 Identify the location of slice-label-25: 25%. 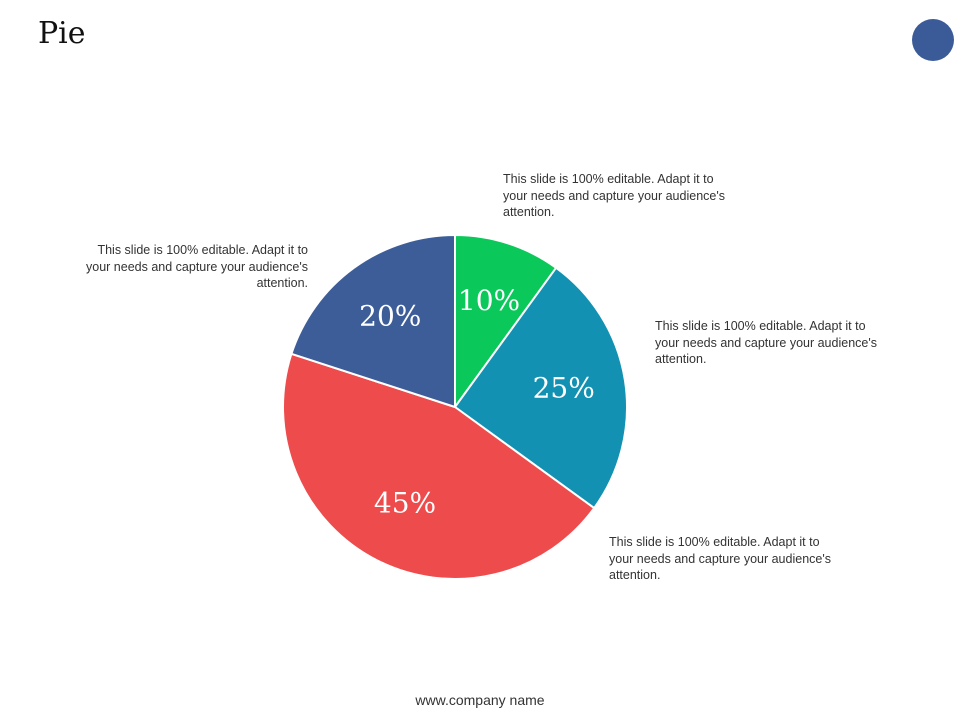
(564, 387).